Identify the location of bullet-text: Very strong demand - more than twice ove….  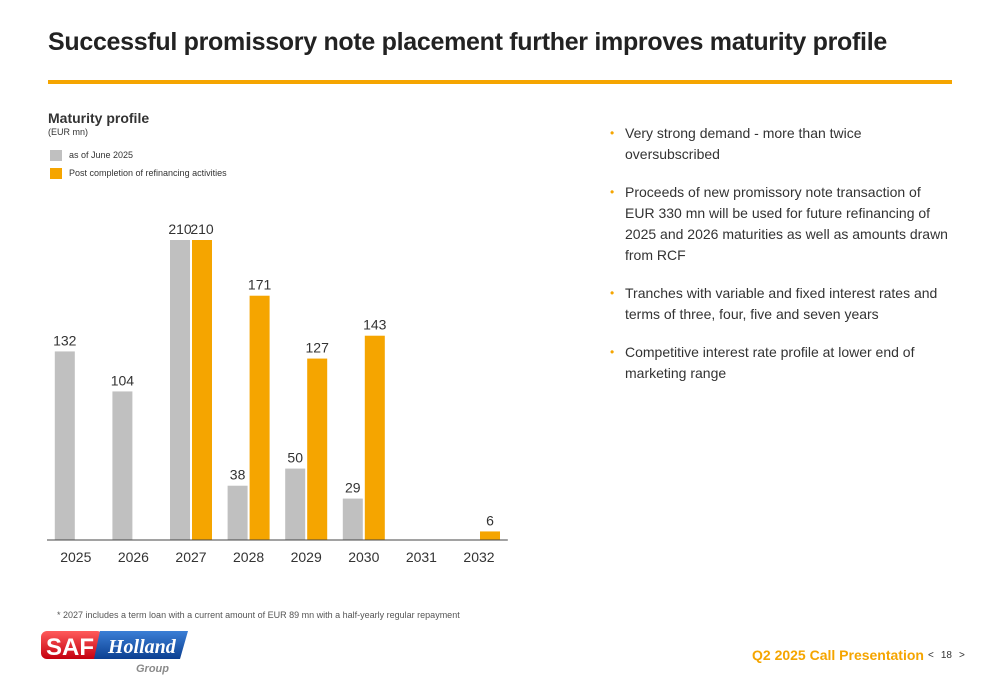
(743, 143).